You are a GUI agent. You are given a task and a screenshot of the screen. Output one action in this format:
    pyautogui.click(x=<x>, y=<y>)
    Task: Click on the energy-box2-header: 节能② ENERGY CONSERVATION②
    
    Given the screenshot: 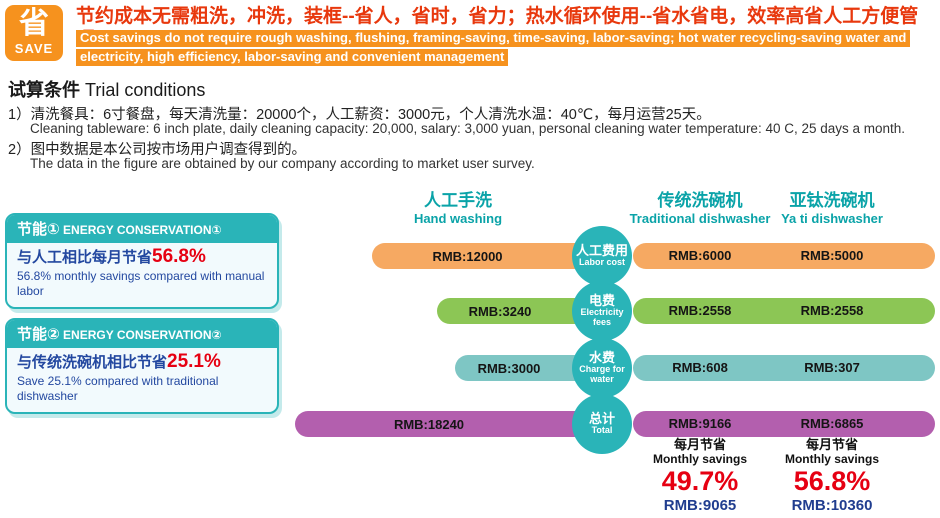 What is the action you would take?
    pyautogui.click(x=142, y=334)
    